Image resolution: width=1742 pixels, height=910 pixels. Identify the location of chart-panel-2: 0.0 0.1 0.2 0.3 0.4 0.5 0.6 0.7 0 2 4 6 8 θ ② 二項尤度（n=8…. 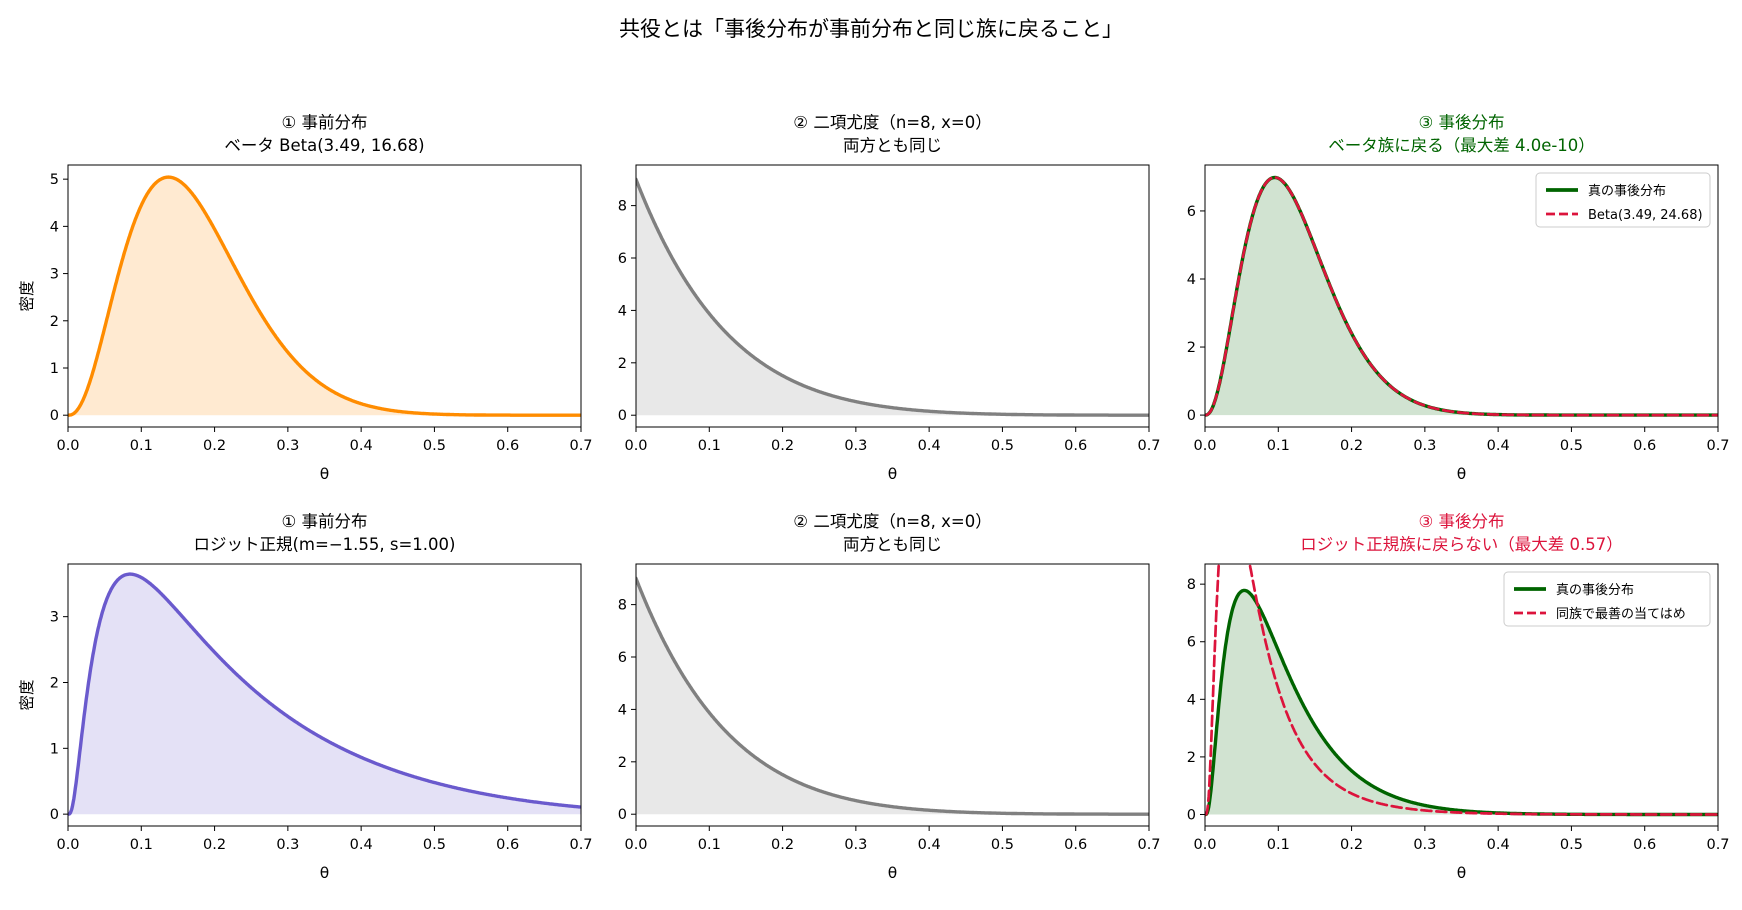
(889, 298).